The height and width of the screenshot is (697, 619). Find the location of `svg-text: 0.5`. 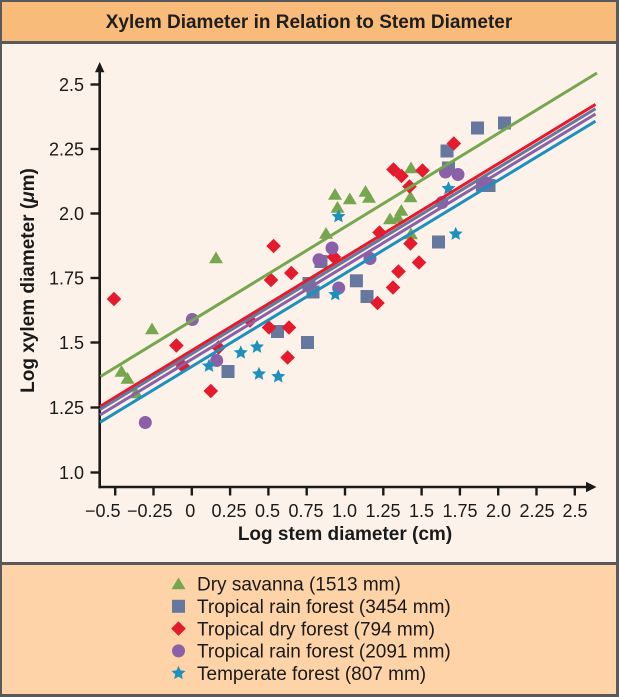

svg-text: 0.5 is located at coordinates (267, 511).